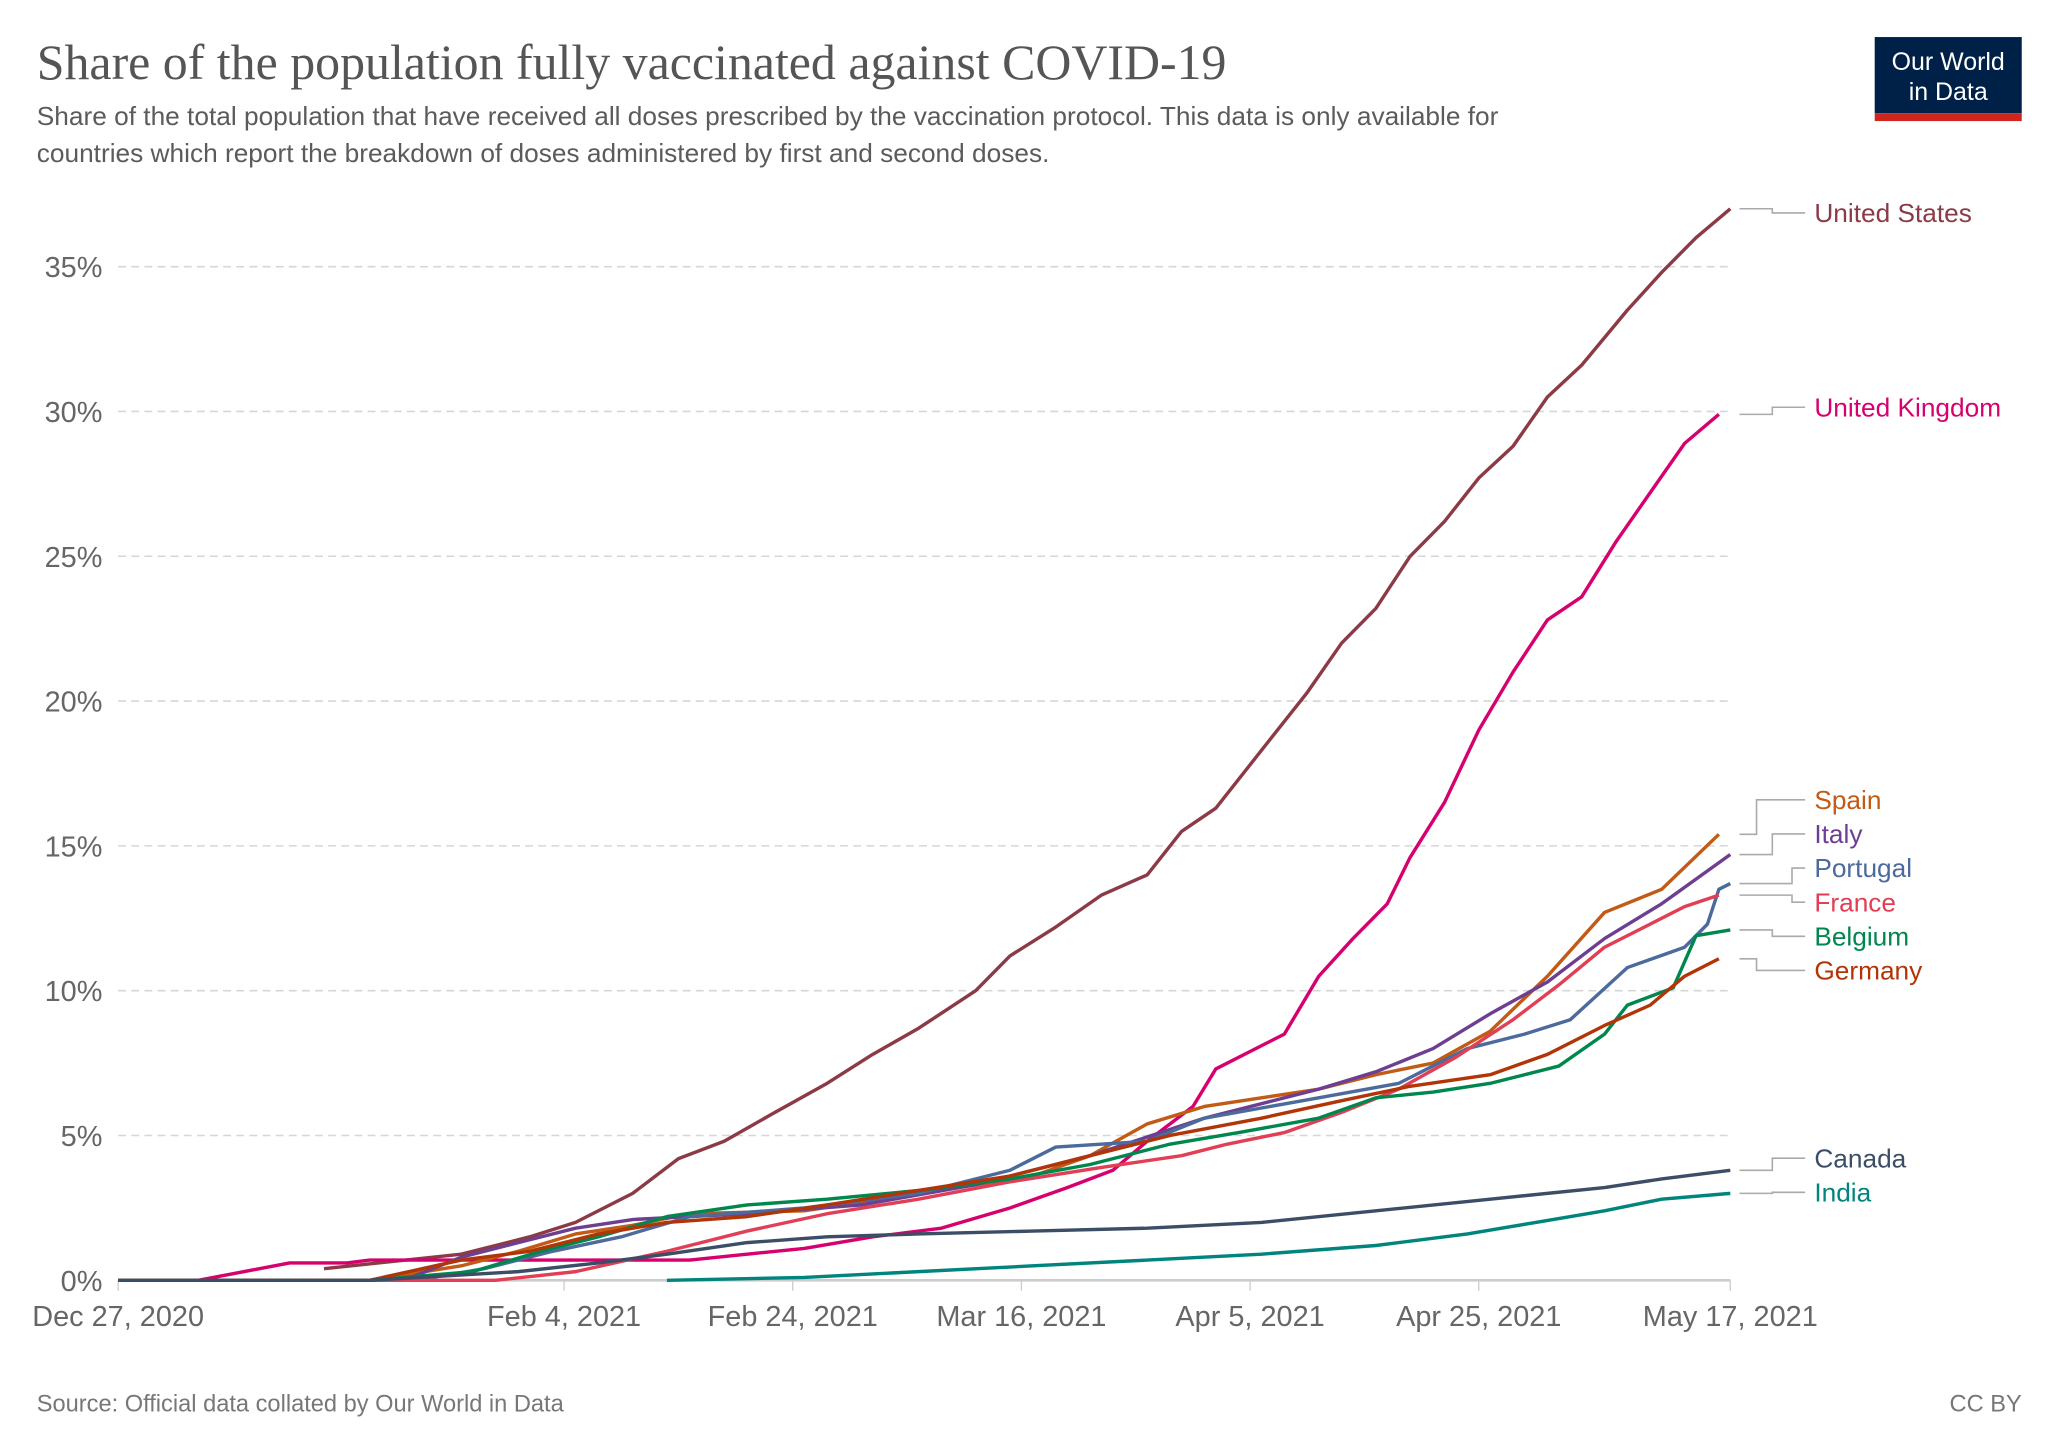  Describe the element at coordinates (1986, 1405) in the screenshot. I see `license-note: CC BY` at that location.